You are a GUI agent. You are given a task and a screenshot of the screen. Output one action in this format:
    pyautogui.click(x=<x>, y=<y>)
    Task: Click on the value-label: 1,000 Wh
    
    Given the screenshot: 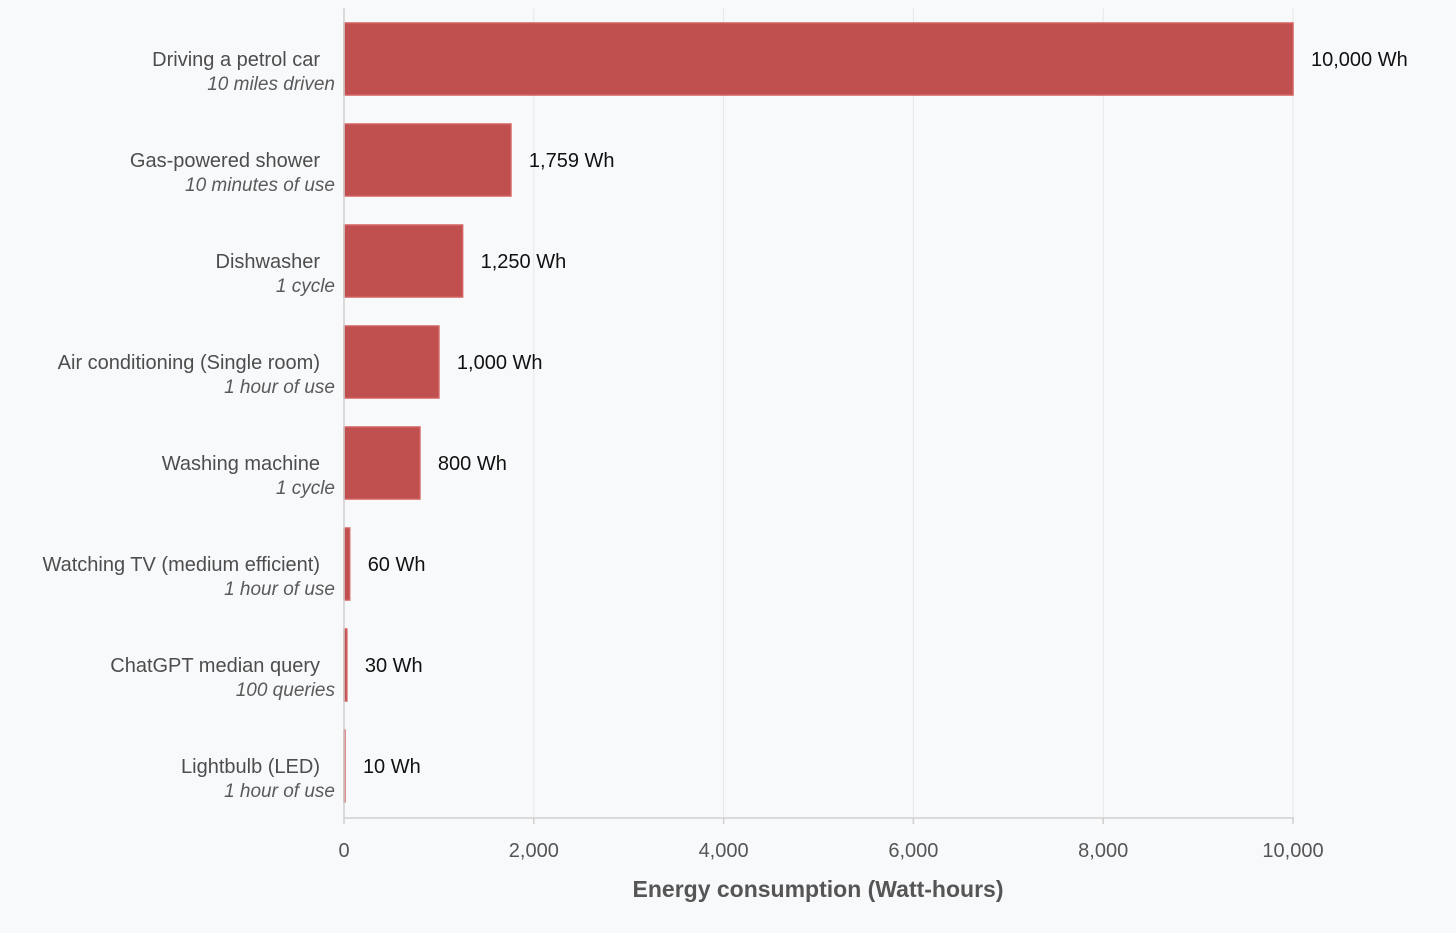 What is the action you would take?
    pyautogui.click(x=500, y=363)
    